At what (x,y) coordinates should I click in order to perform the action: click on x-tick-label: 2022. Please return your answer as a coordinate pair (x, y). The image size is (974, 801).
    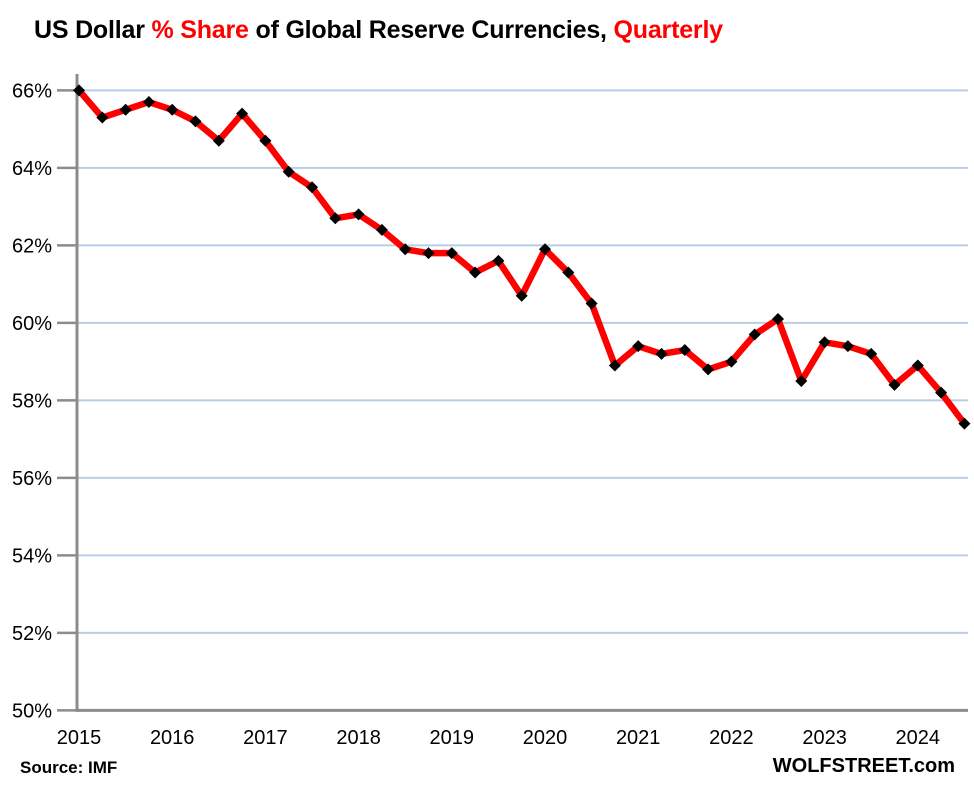
    Looking at the image, I should click on (731, 738).